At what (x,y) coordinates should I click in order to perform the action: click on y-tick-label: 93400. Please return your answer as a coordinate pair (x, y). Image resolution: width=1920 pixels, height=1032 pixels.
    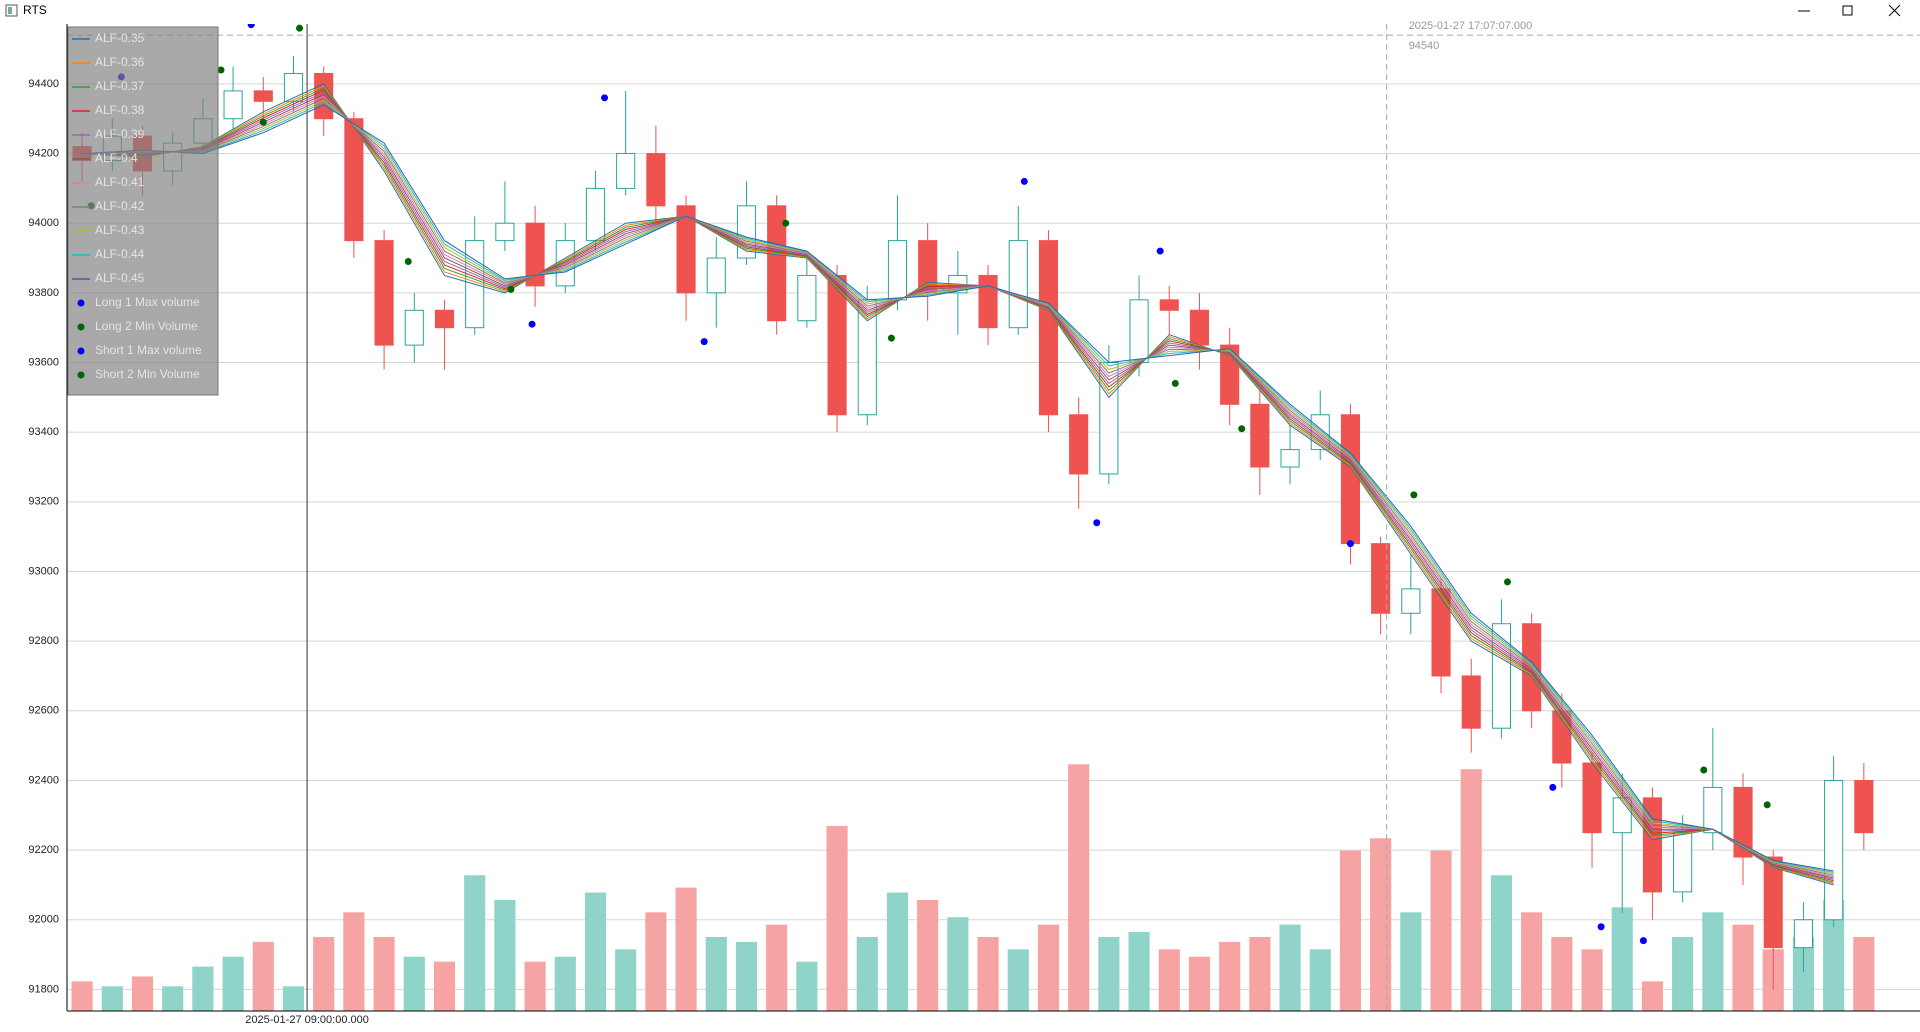
    Looking at the image, I should click on (43, 432).